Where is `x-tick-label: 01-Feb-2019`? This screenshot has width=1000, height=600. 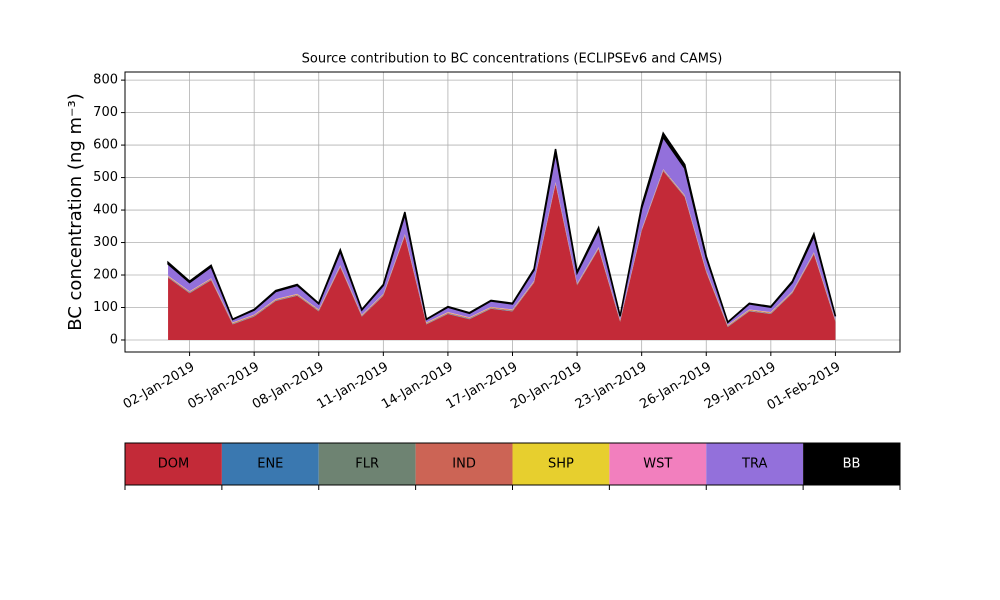 x-tick-label: 01-Feb-2019 is located at coordinates (804, 387).